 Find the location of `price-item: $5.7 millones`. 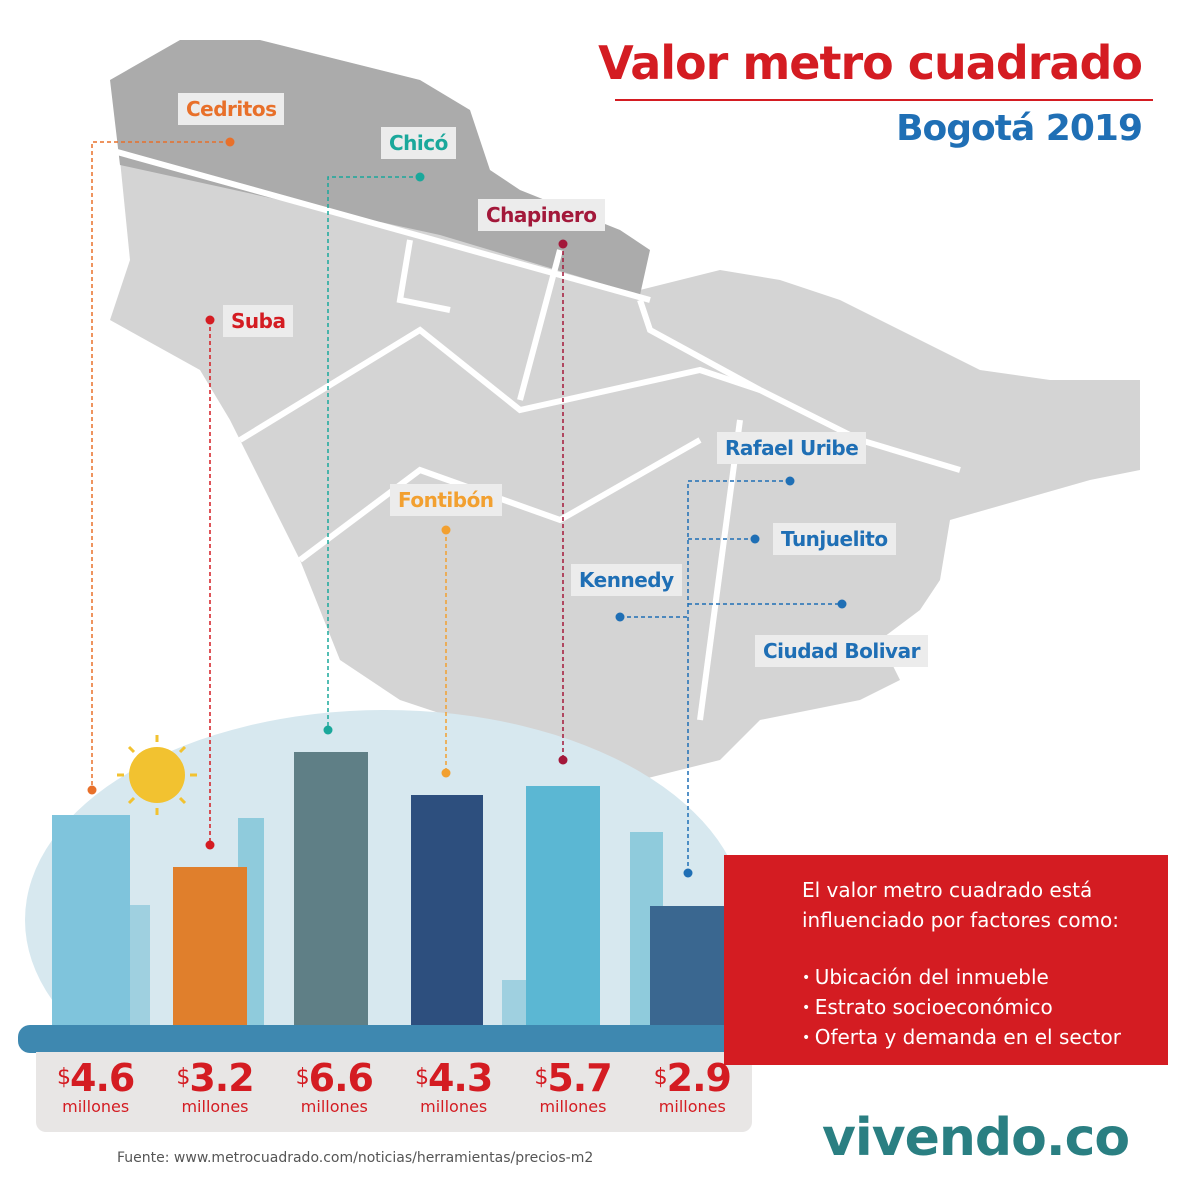

price-item: $5.7 millones is located at coordinates (572, 1092).